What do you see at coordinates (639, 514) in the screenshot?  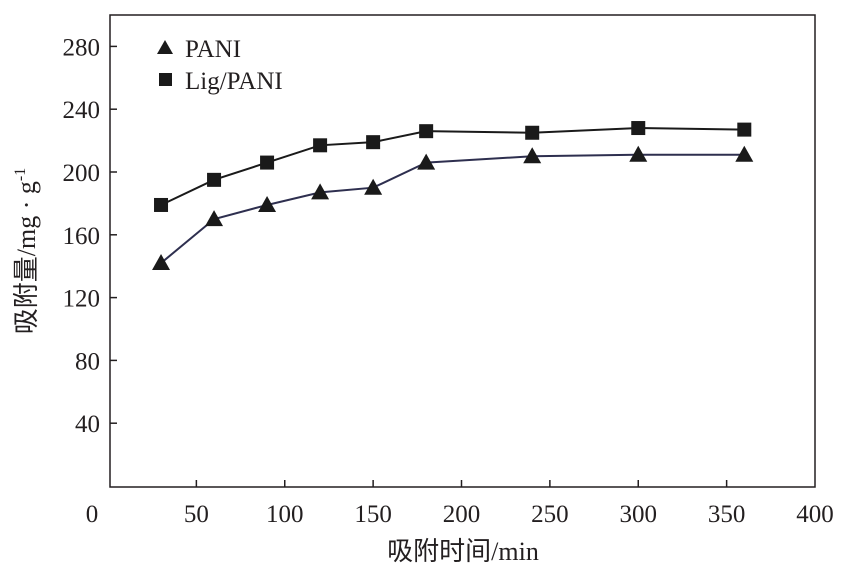 I see `x-tick-label: 300` at bounding box center [639, 514].